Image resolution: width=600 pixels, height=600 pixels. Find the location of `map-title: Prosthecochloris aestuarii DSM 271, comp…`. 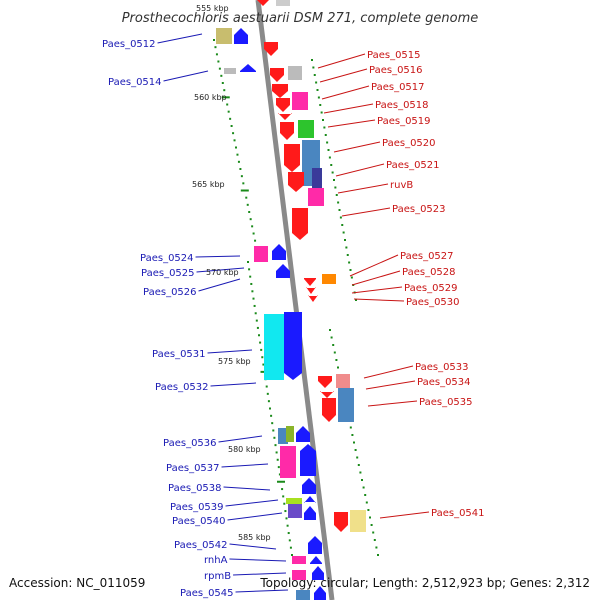

map-title: Prosthecochloris aestuarii DSM 271, comp… is located at coordinates (300, 18).